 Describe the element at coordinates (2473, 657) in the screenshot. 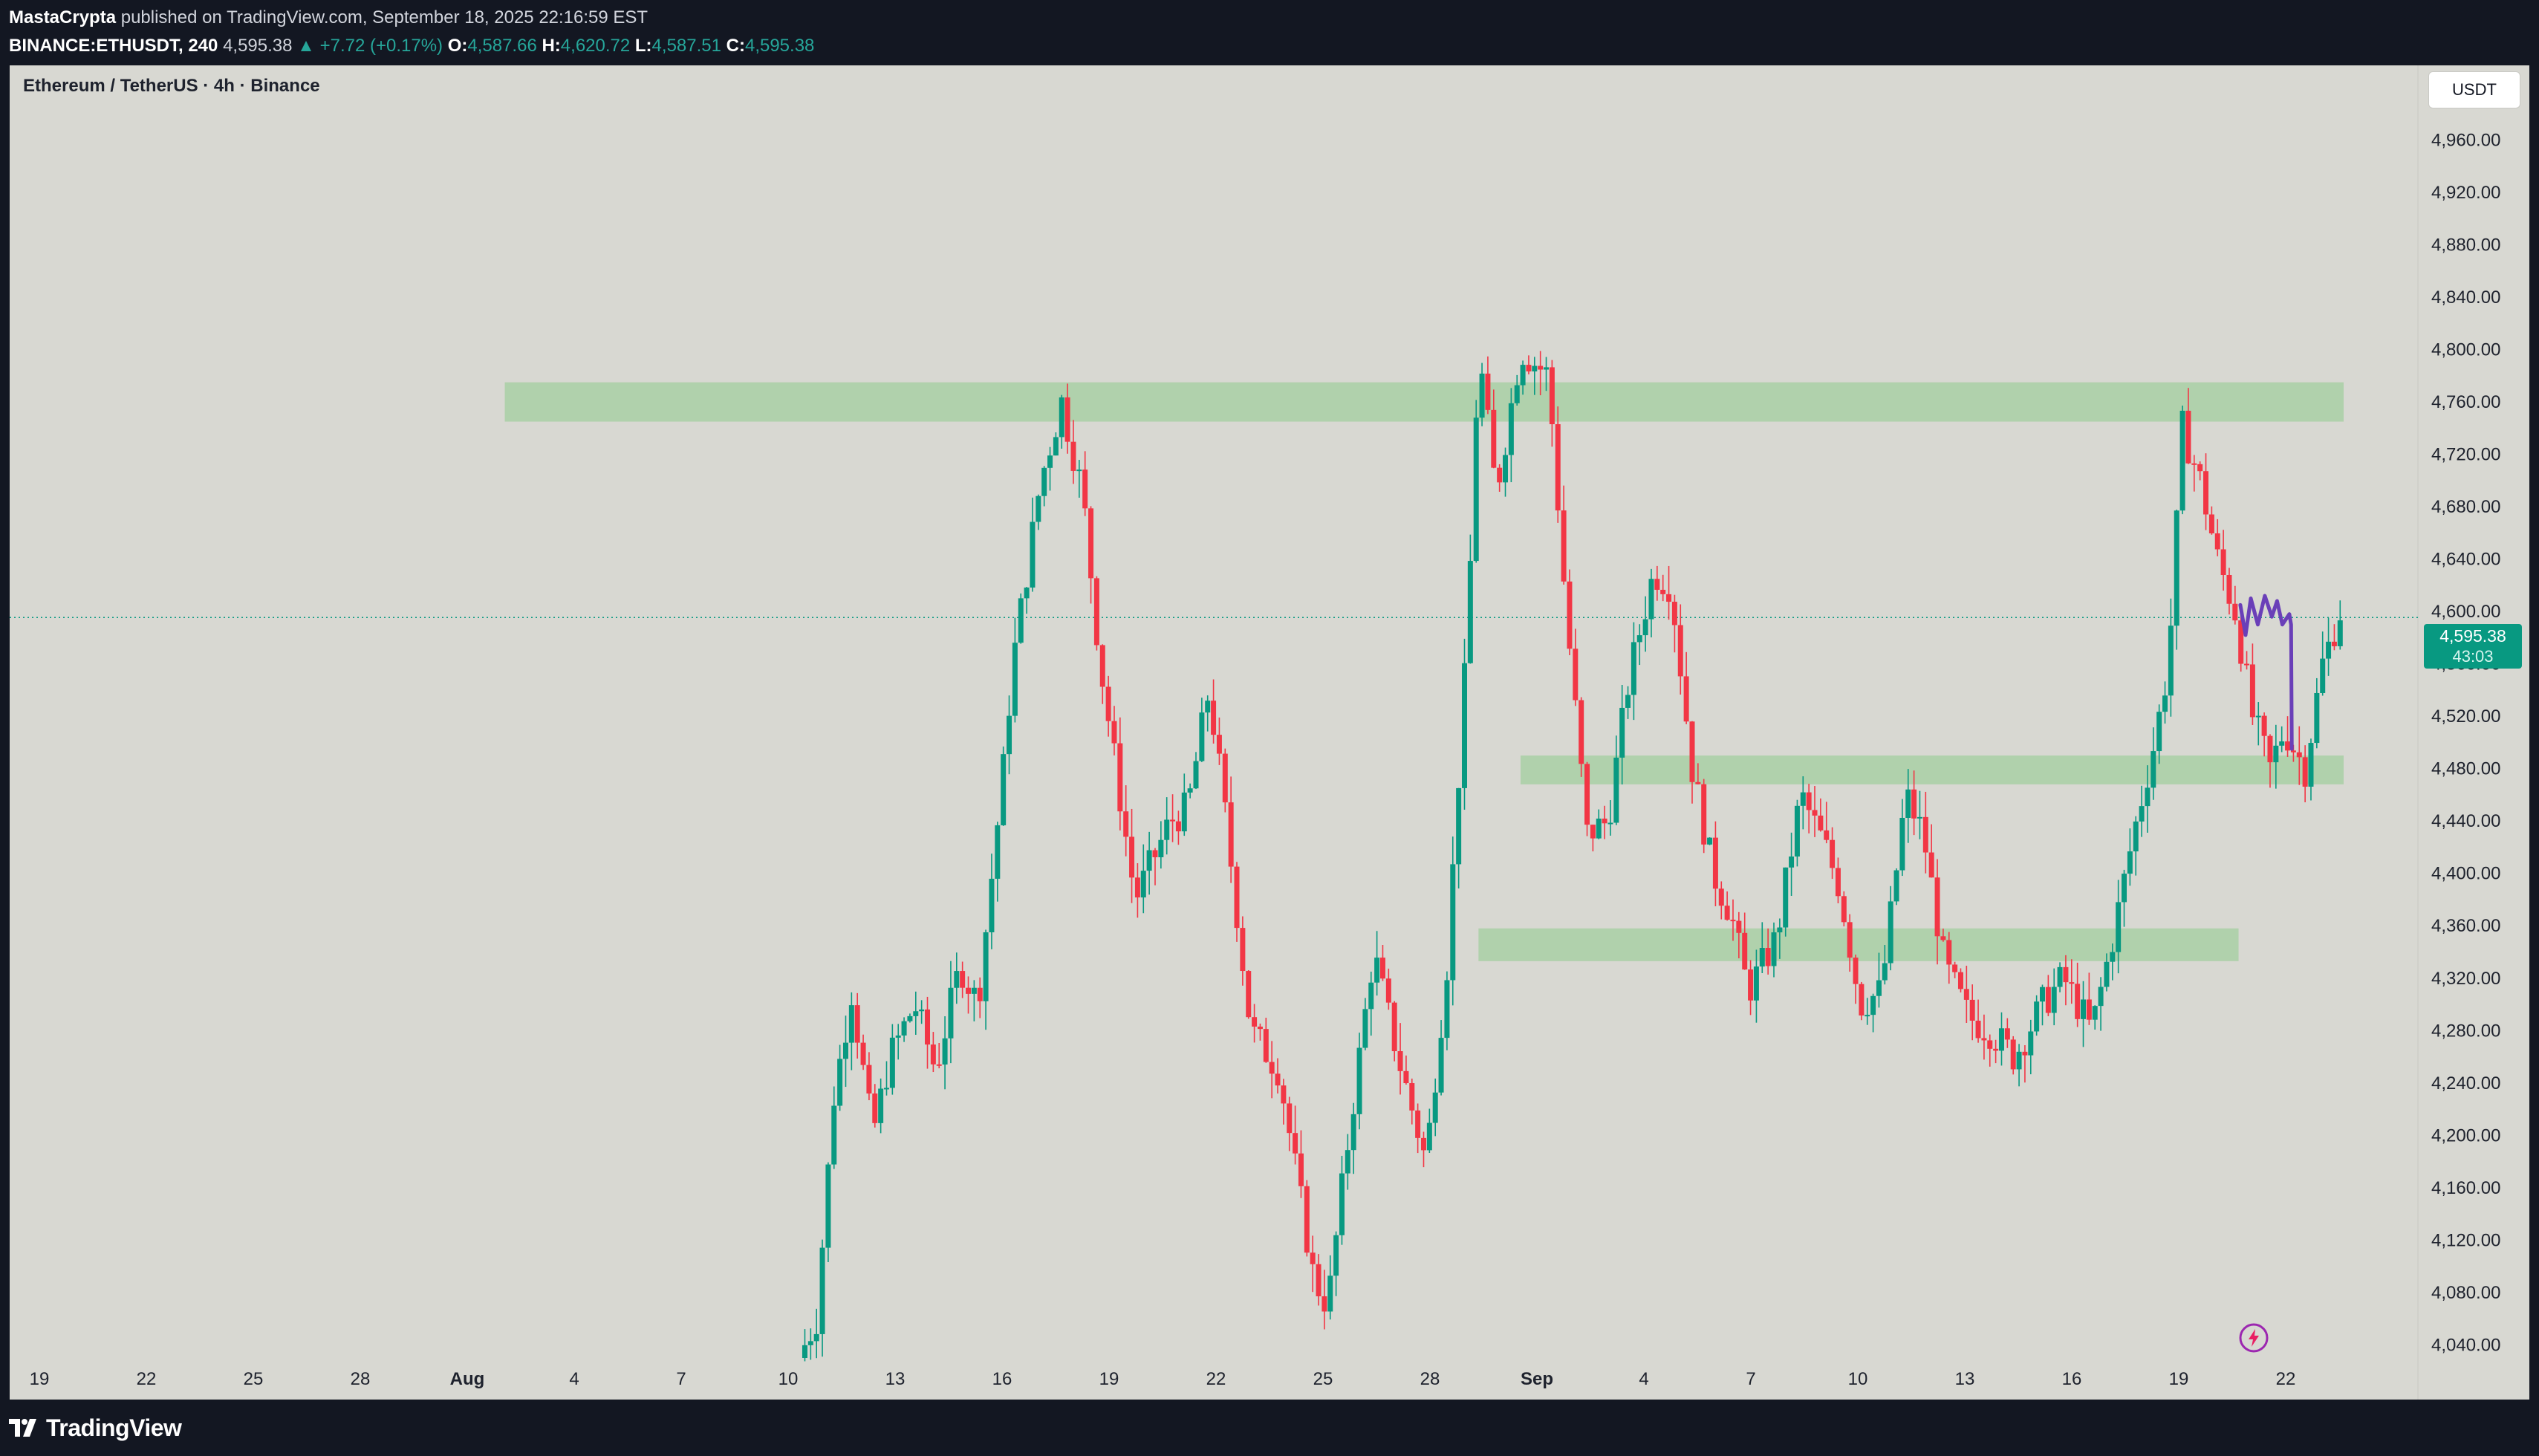

I see `bar-countdown: 43:03` at that location.